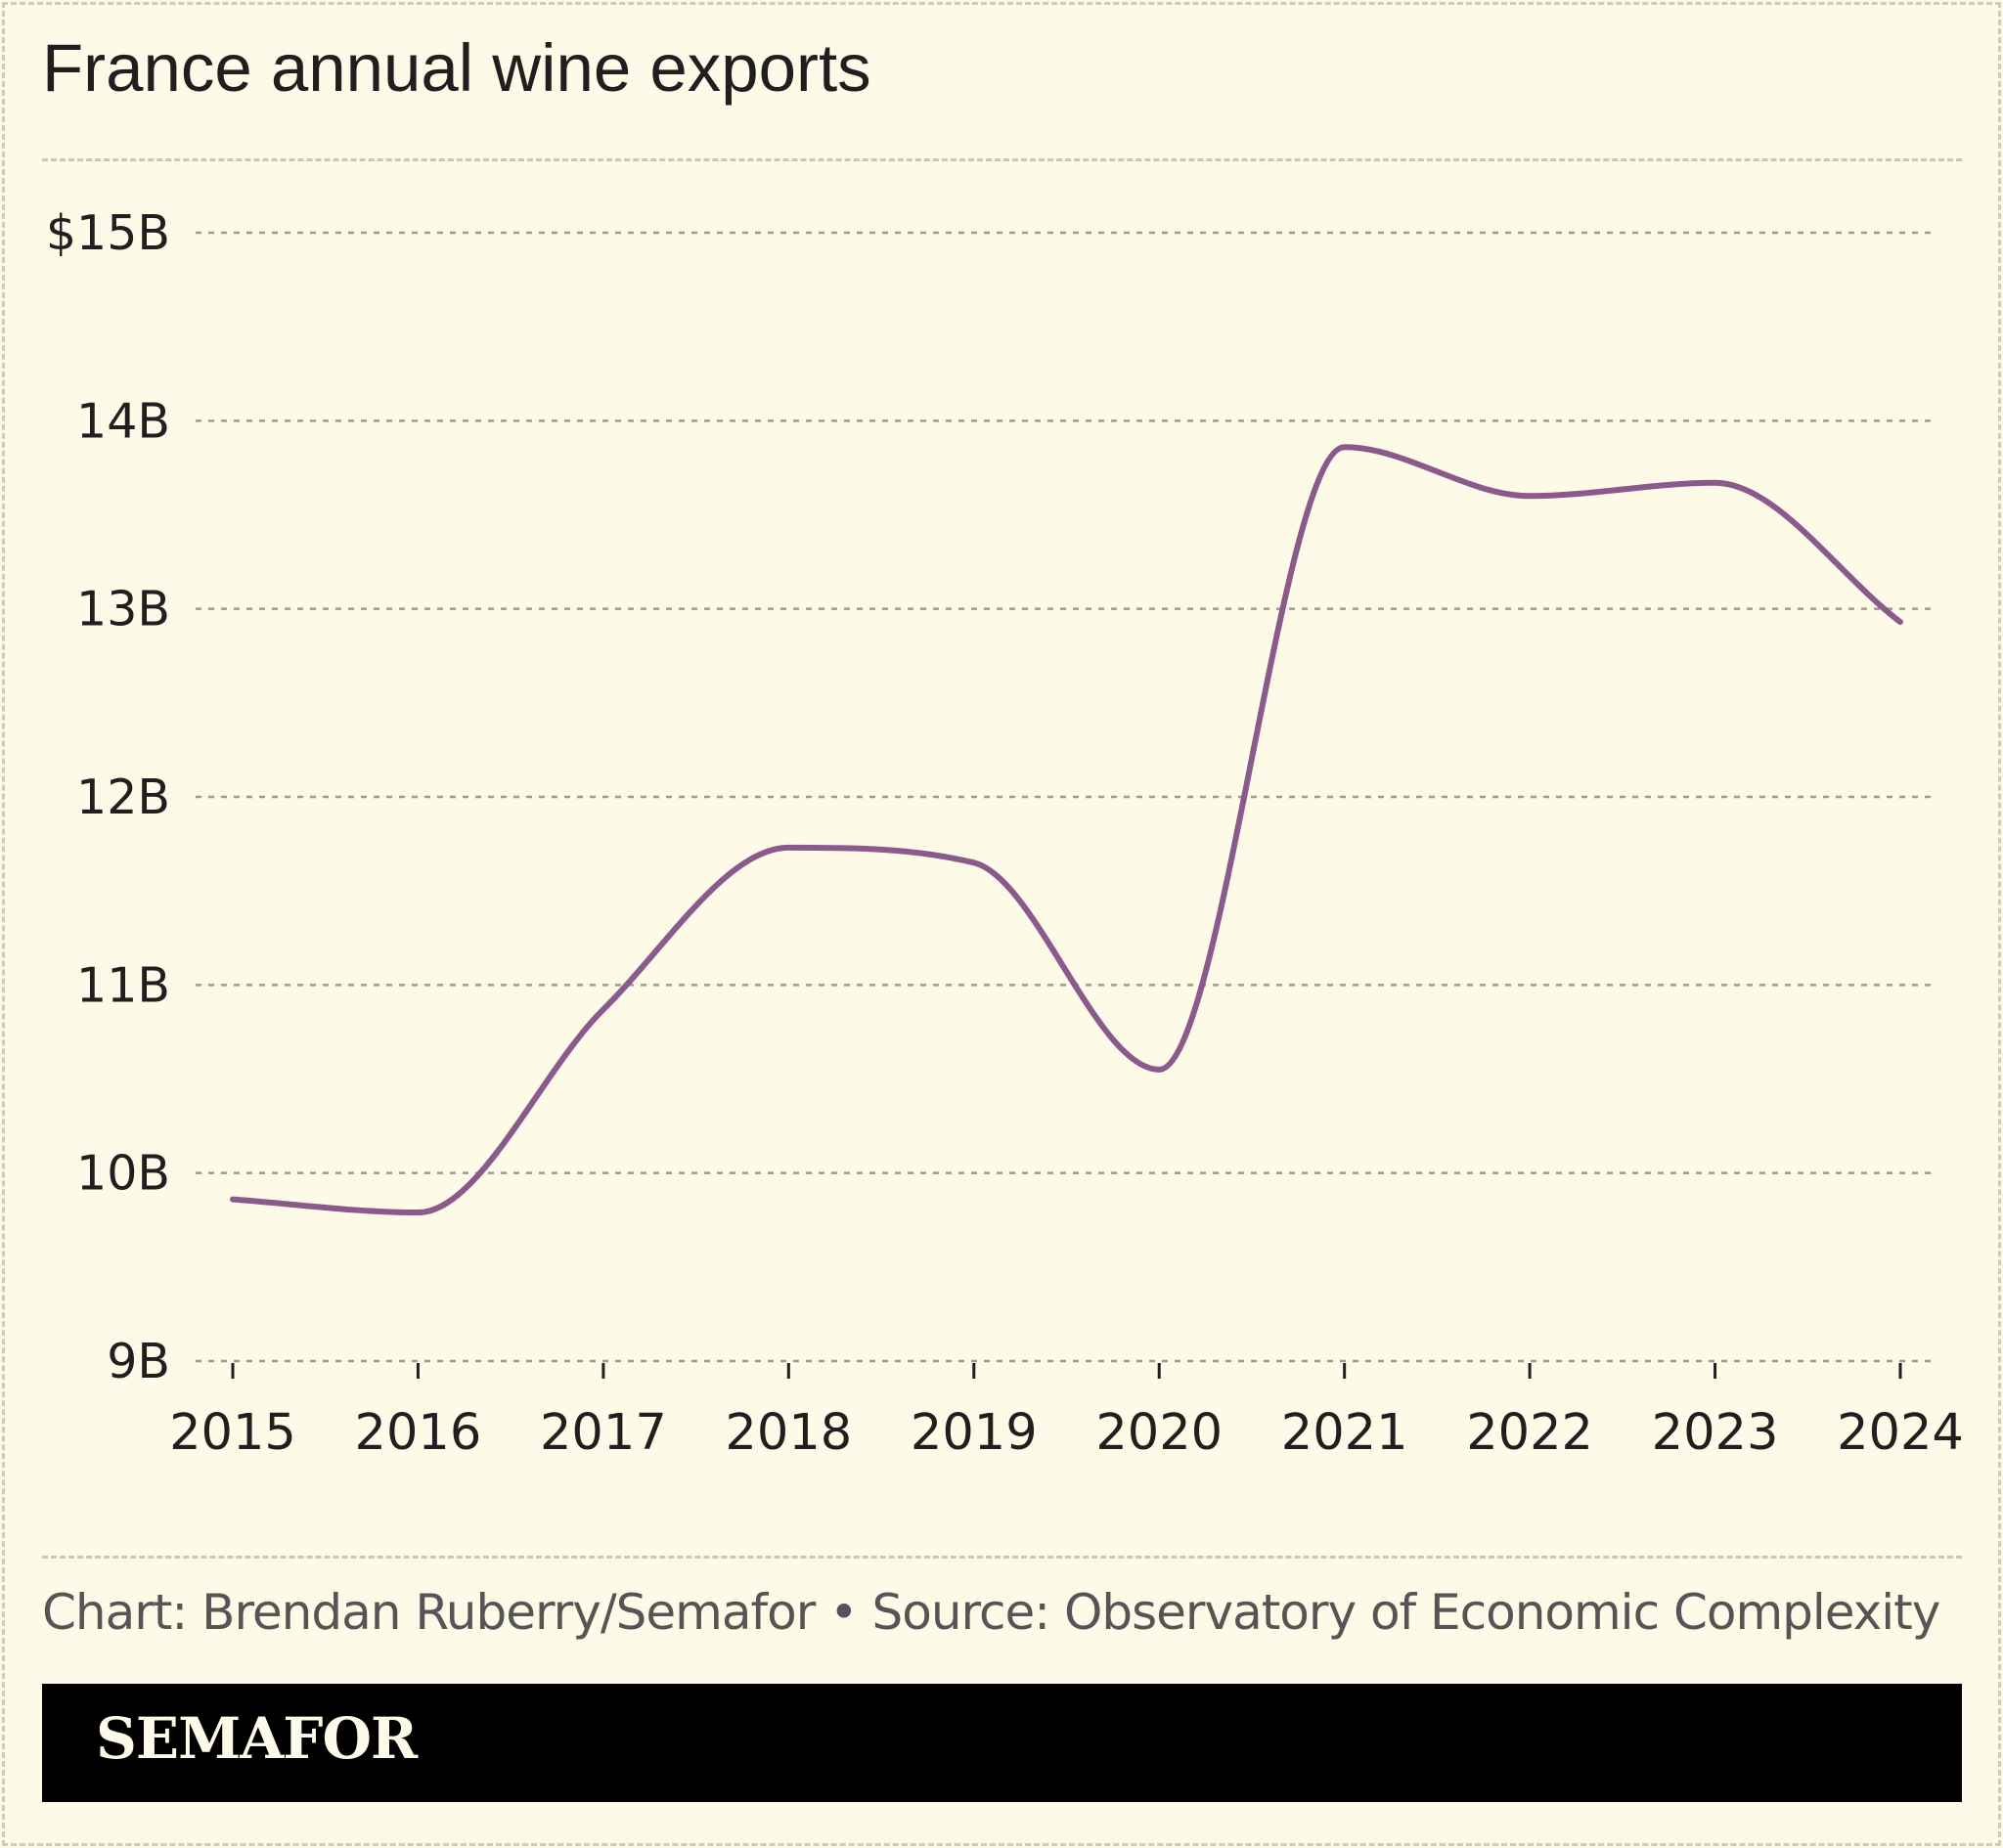 The image size is (2003, 1848). Describe the element at coordinates (1900, 1433) in the screenshot. I see `x-tick-label: 2024` at that location.